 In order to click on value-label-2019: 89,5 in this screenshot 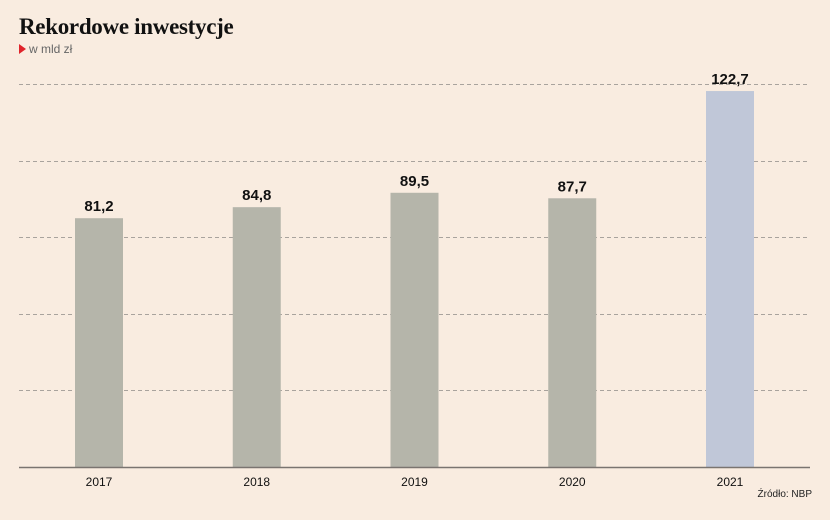, I will do `click(414, 181)`.